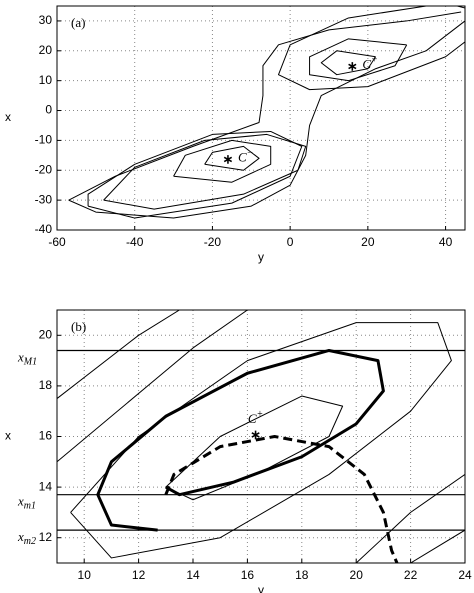 The image size is (474, 593). I want to click on x-tick-label: 24, so click(465, 575).